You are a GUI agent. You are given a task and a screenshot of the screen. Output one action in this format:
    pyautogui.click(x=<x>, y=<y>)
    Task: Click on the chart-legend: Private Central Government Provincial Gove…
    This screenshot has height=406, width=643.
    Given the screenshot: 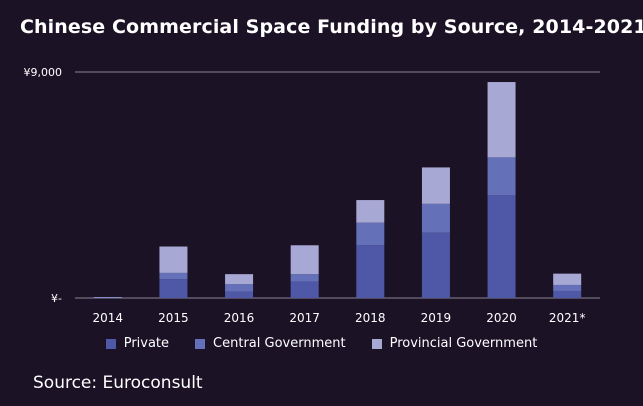 What is the action you would take?
    pyautogui.click(x=321, y=343)
    